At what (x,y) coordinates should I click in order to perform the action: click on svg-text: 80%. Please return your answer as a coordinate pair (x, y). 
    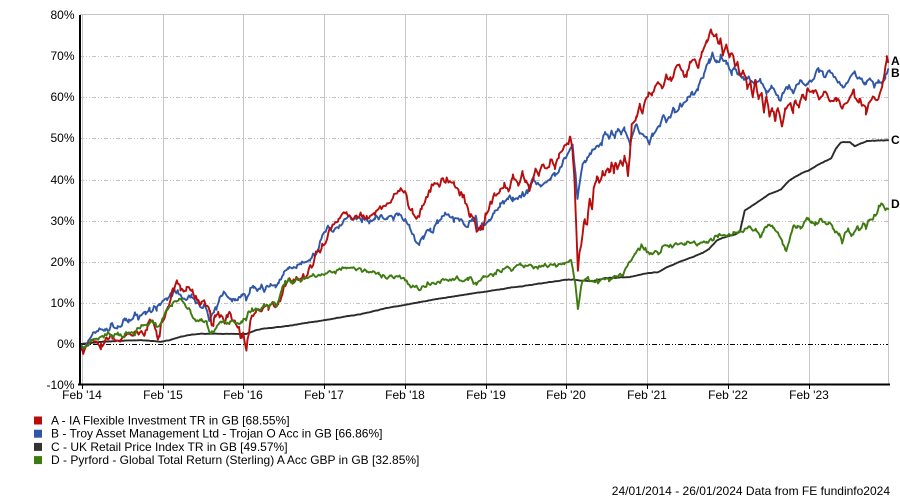
    Looking at the image, I should click on (62, 15).